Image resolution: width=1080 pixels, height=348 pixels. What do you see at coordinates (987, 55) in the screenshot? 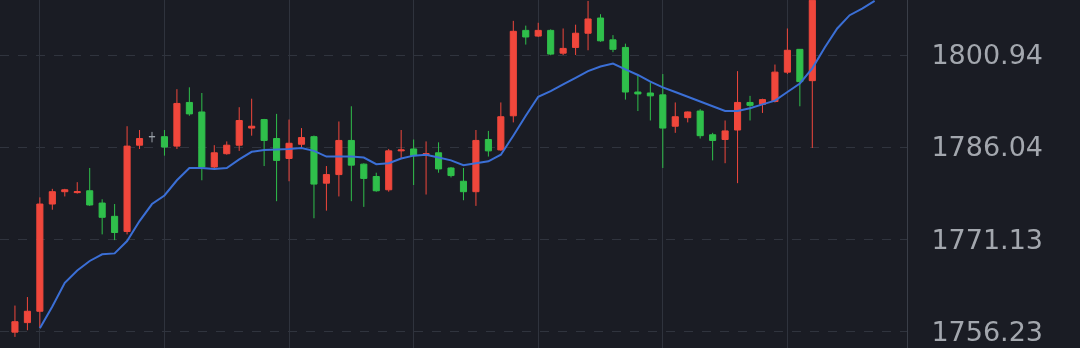
I see `y-tick-label: 1800.94` at bounding box center [987, 55].